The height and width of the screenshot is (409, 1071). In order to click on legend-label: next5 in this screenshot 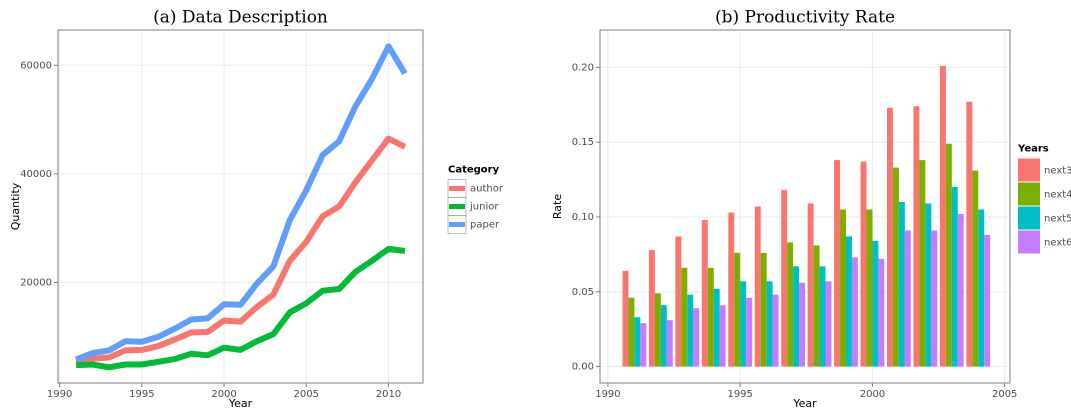, I will do `click(1057, 219)`.